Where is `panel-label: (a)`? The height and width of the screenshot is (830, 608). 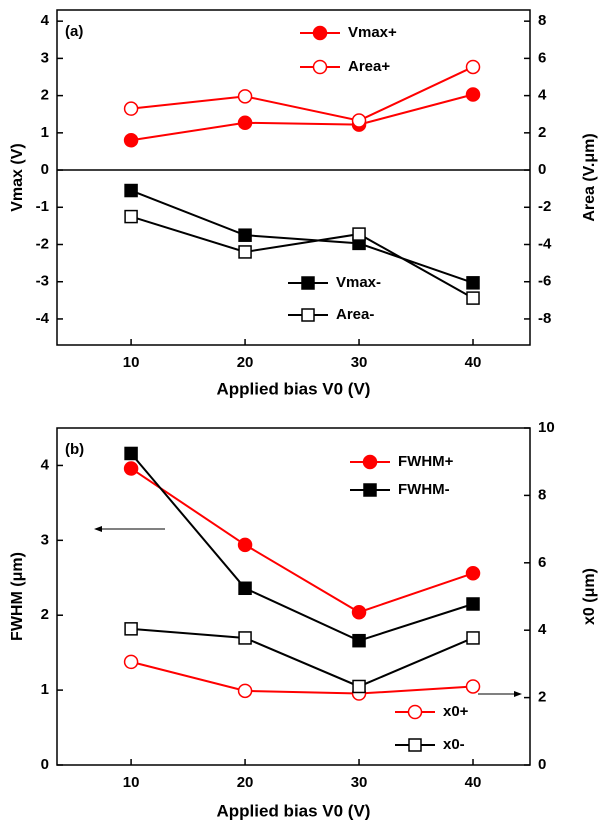
panel-label: (a) is located at coordinates (74, 31).